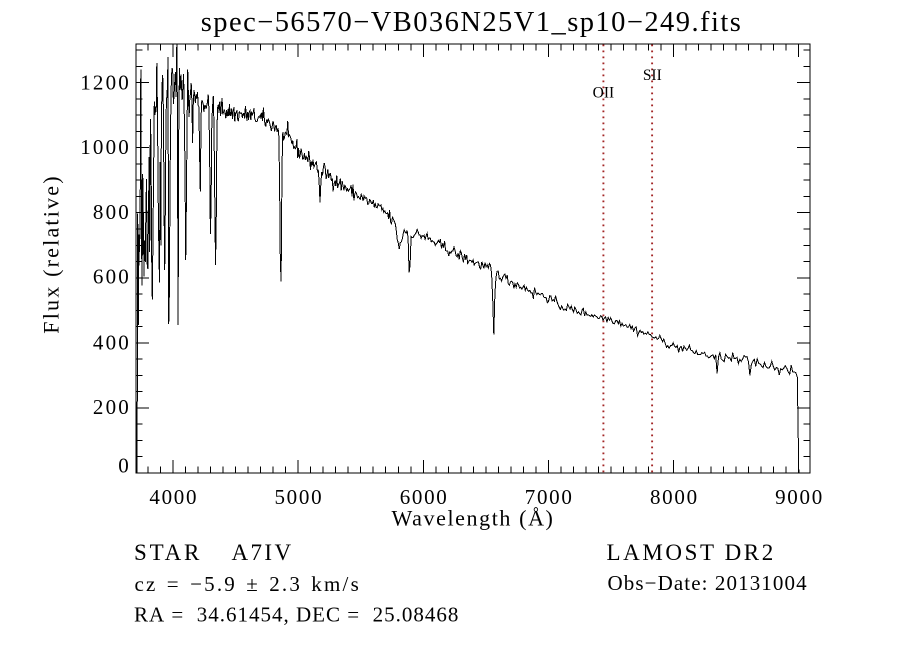 This screenshot has height=650, width=900. I want to click on svg-text: 800, so click(112, 212).